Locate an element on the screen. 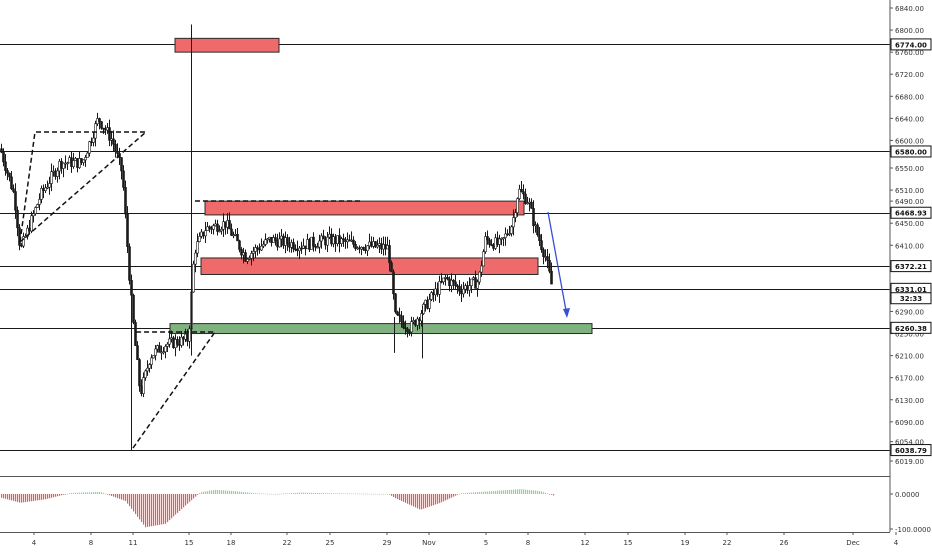 The height and width of the screenshot is (554, 932). projection-arrow is located at coordinates (557, 264).